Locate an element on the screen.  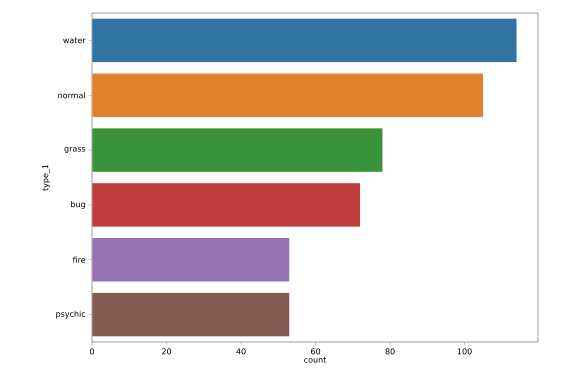
y-tick-label: bug is located at coordinates (78, 205).